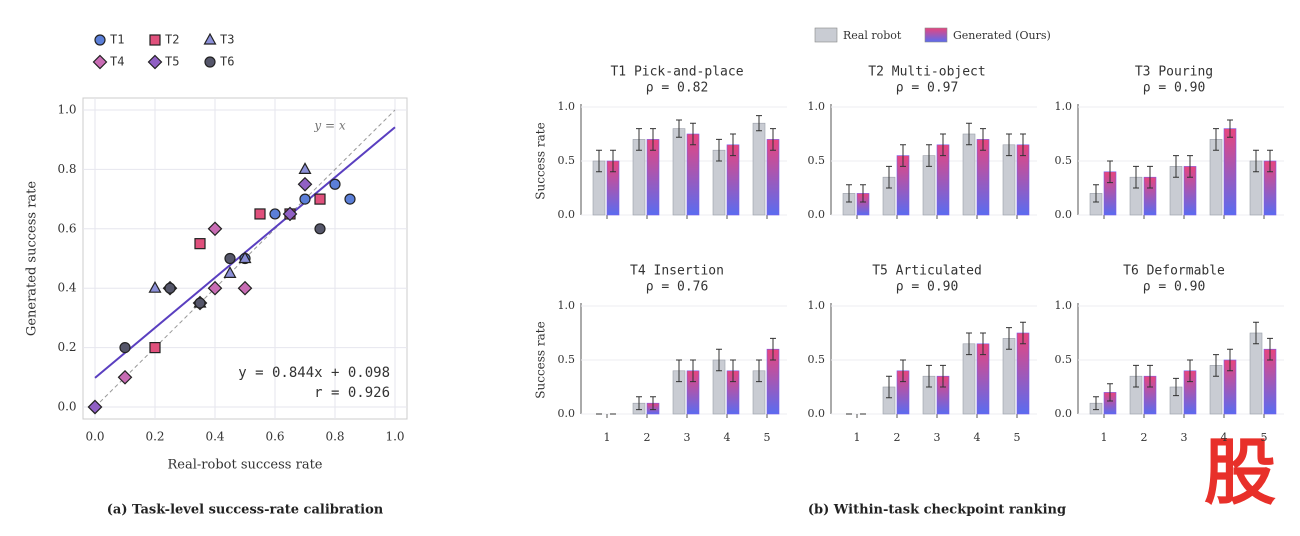 This screenshot has height=536, width=1300. Describe the element at coordinates (677, 271) in the screenshot. I see `panel-title: T4 Insertion` at that location.